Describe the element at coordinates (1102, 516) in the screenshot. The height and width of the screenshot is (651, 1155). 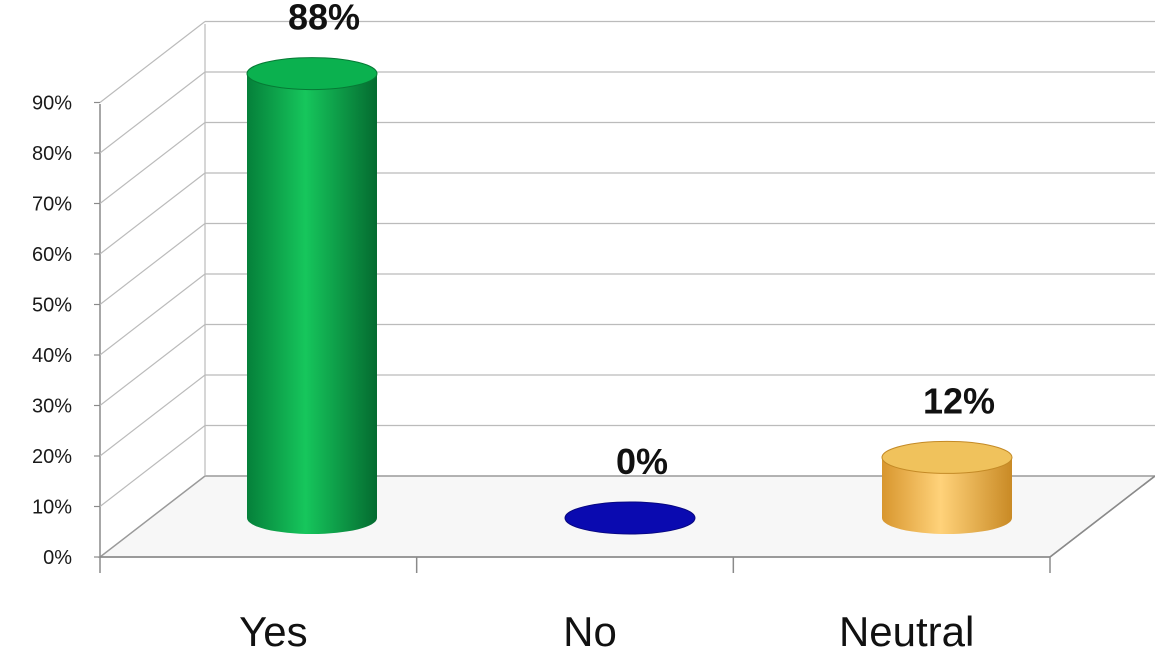
I see `floor-right-edge` at that location.